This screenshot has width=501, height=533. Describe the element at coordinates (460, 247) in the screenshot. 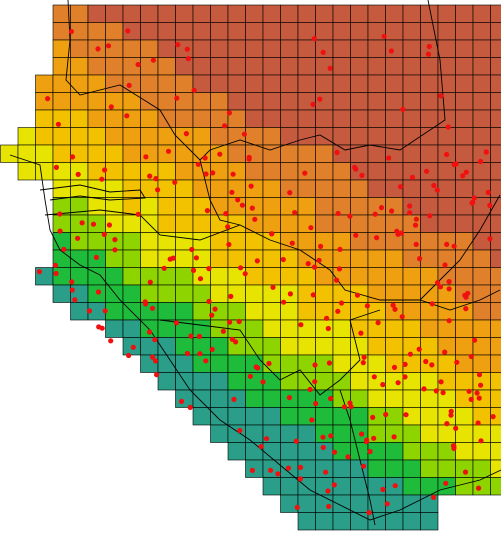

I see `border` at that location.